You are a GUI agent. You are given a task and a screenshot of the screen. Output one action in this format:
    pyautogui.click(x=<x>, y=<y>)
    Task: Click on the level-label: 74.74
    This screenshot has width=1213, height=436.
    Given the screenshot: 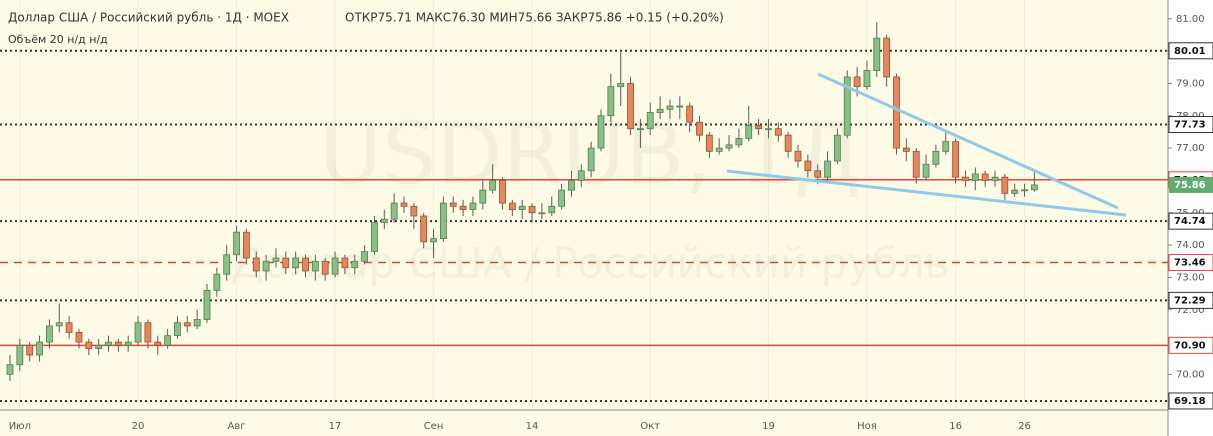 What is the action you would take?
    pyautogui.click(x=1190, y=221)
    